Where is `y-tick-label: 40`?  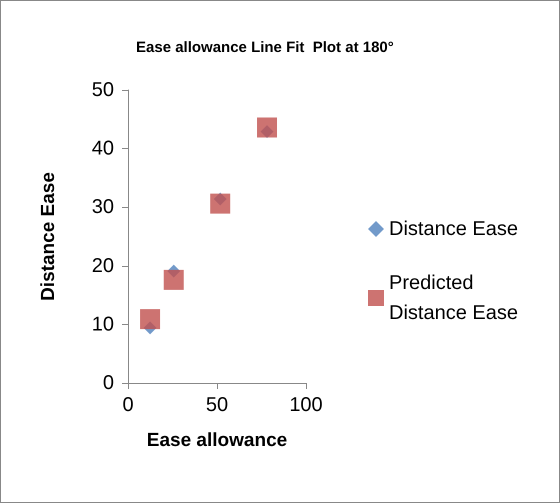
y-tick-label: 40 is located at coordinates (103, 149).